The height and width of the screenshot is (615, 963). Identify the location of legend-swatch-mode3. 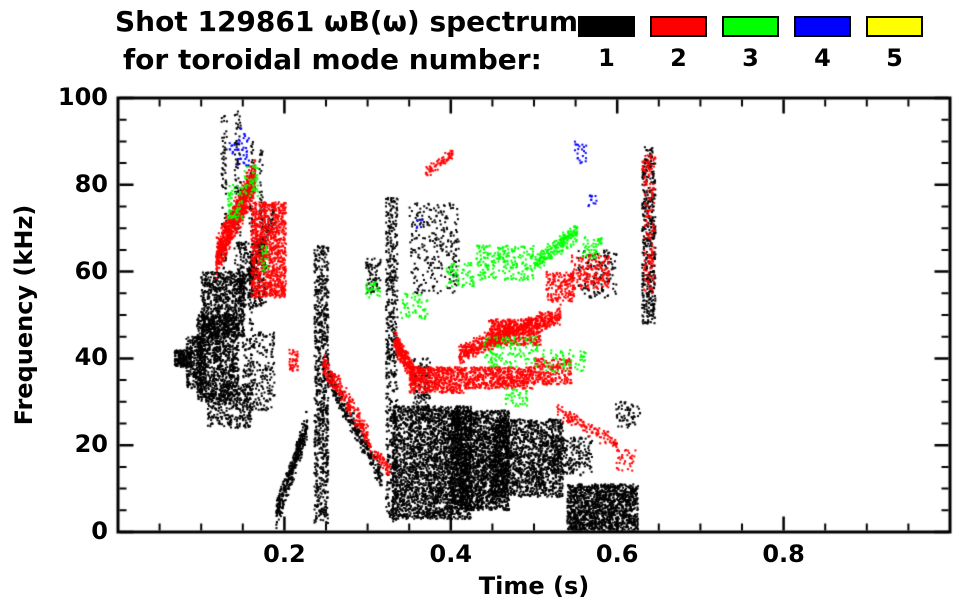
(750, 26).